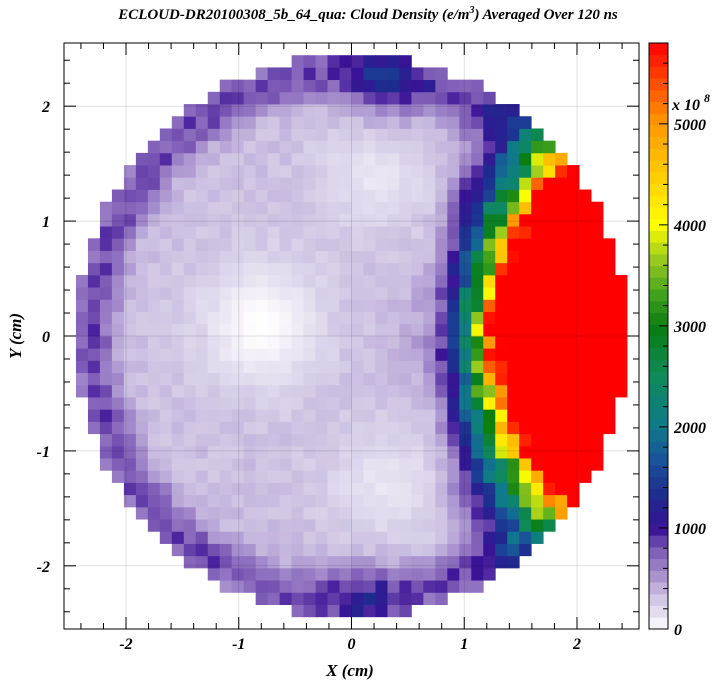 The width and height of the screenshot is (728, 691). Describe the element at coordinates (43, 567) in the screenshot. I see `y-tick-label: -2` at that location.